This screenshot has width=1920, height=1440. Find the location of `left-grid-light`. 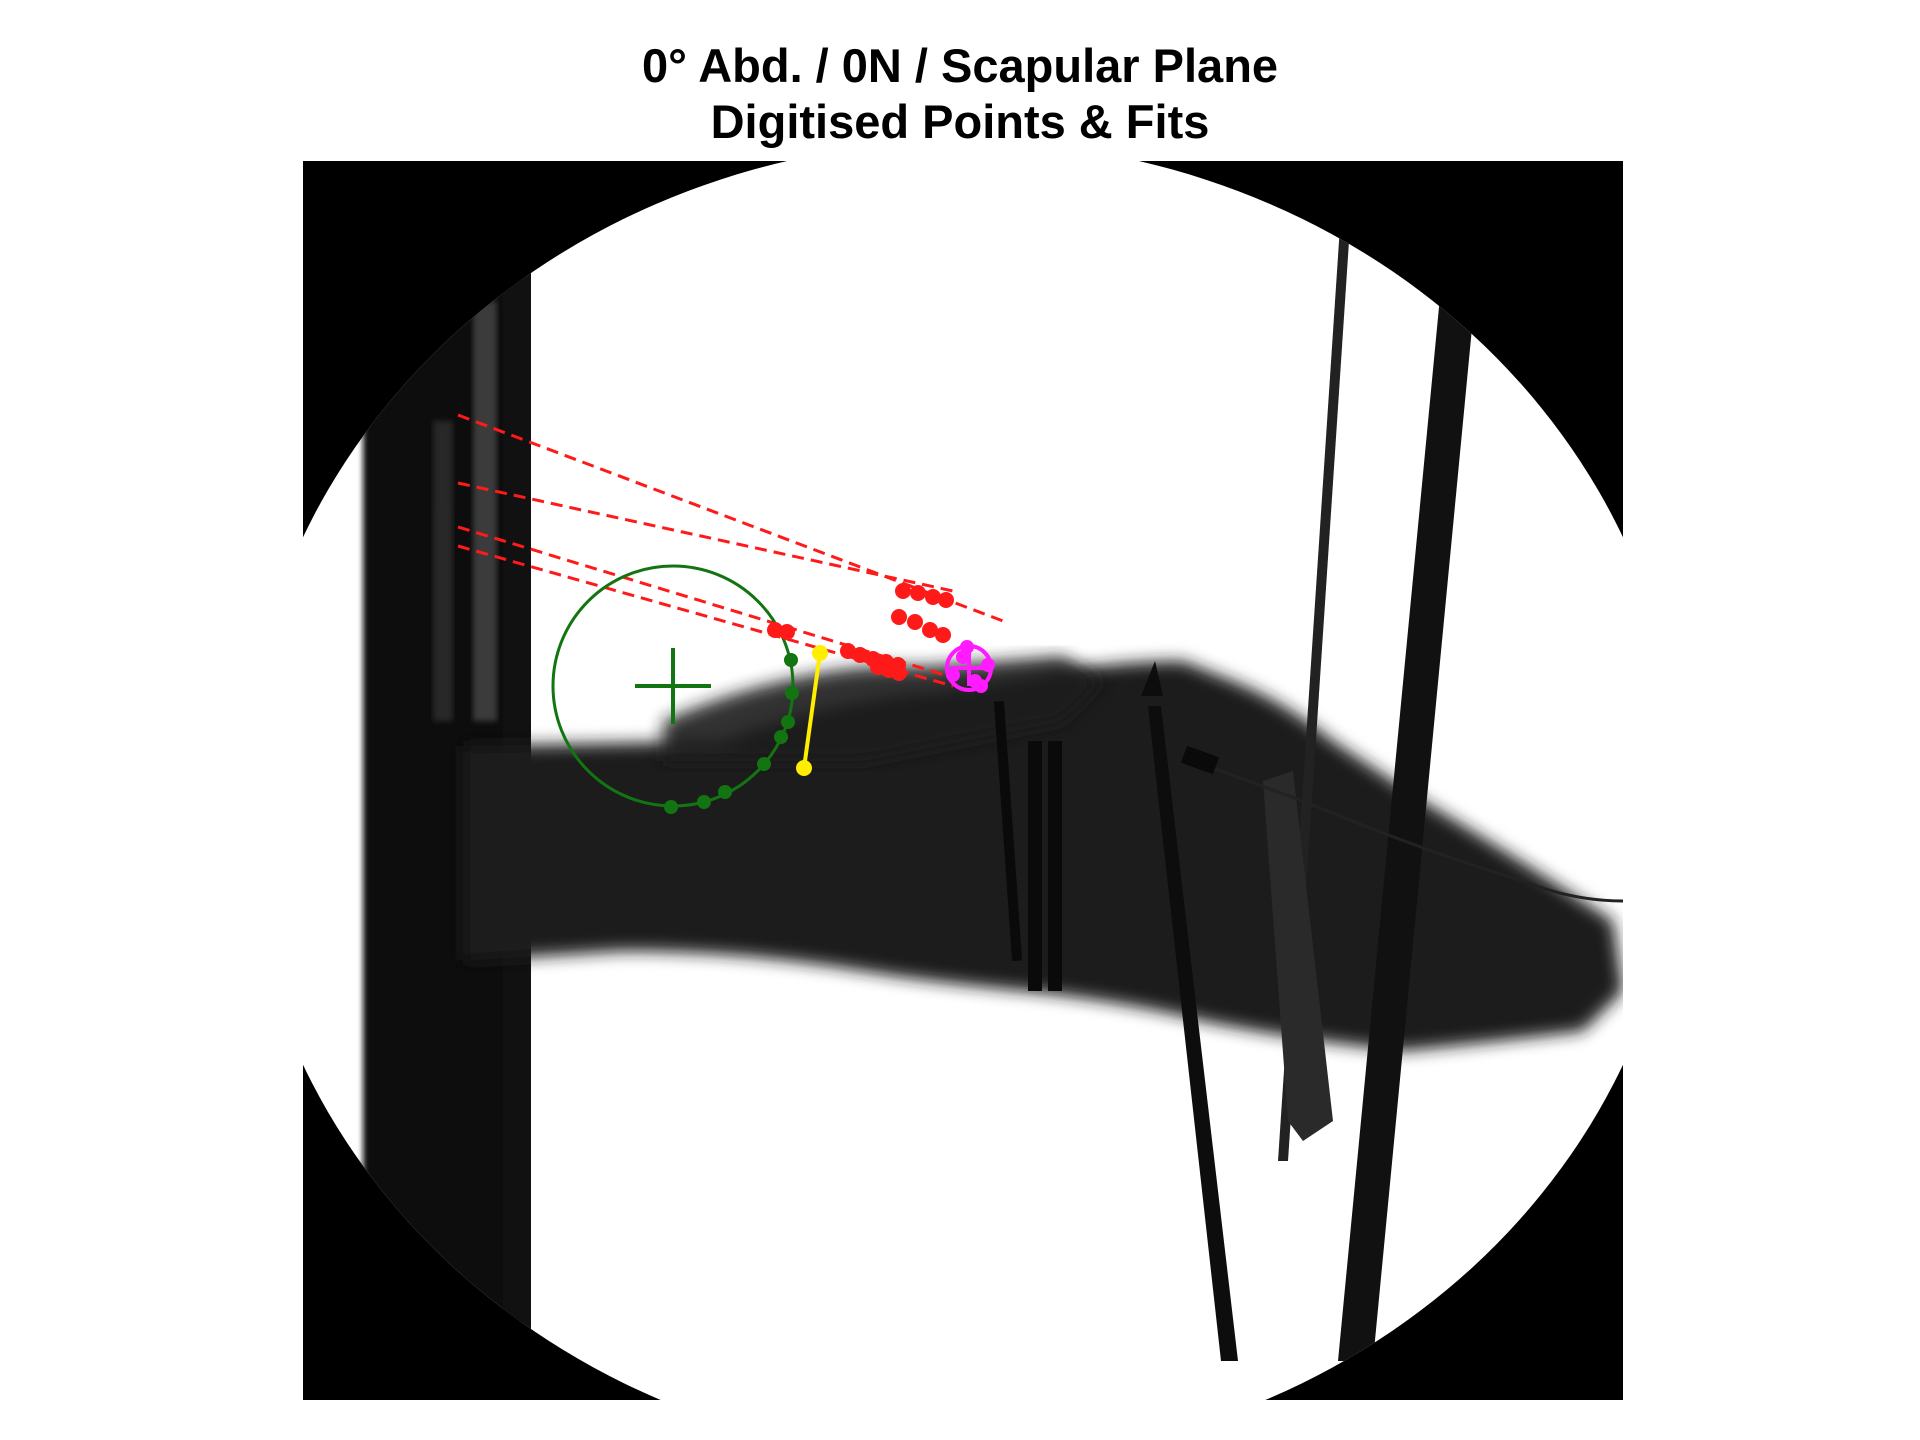

left-grid-light is located at coordinates (485, 511).